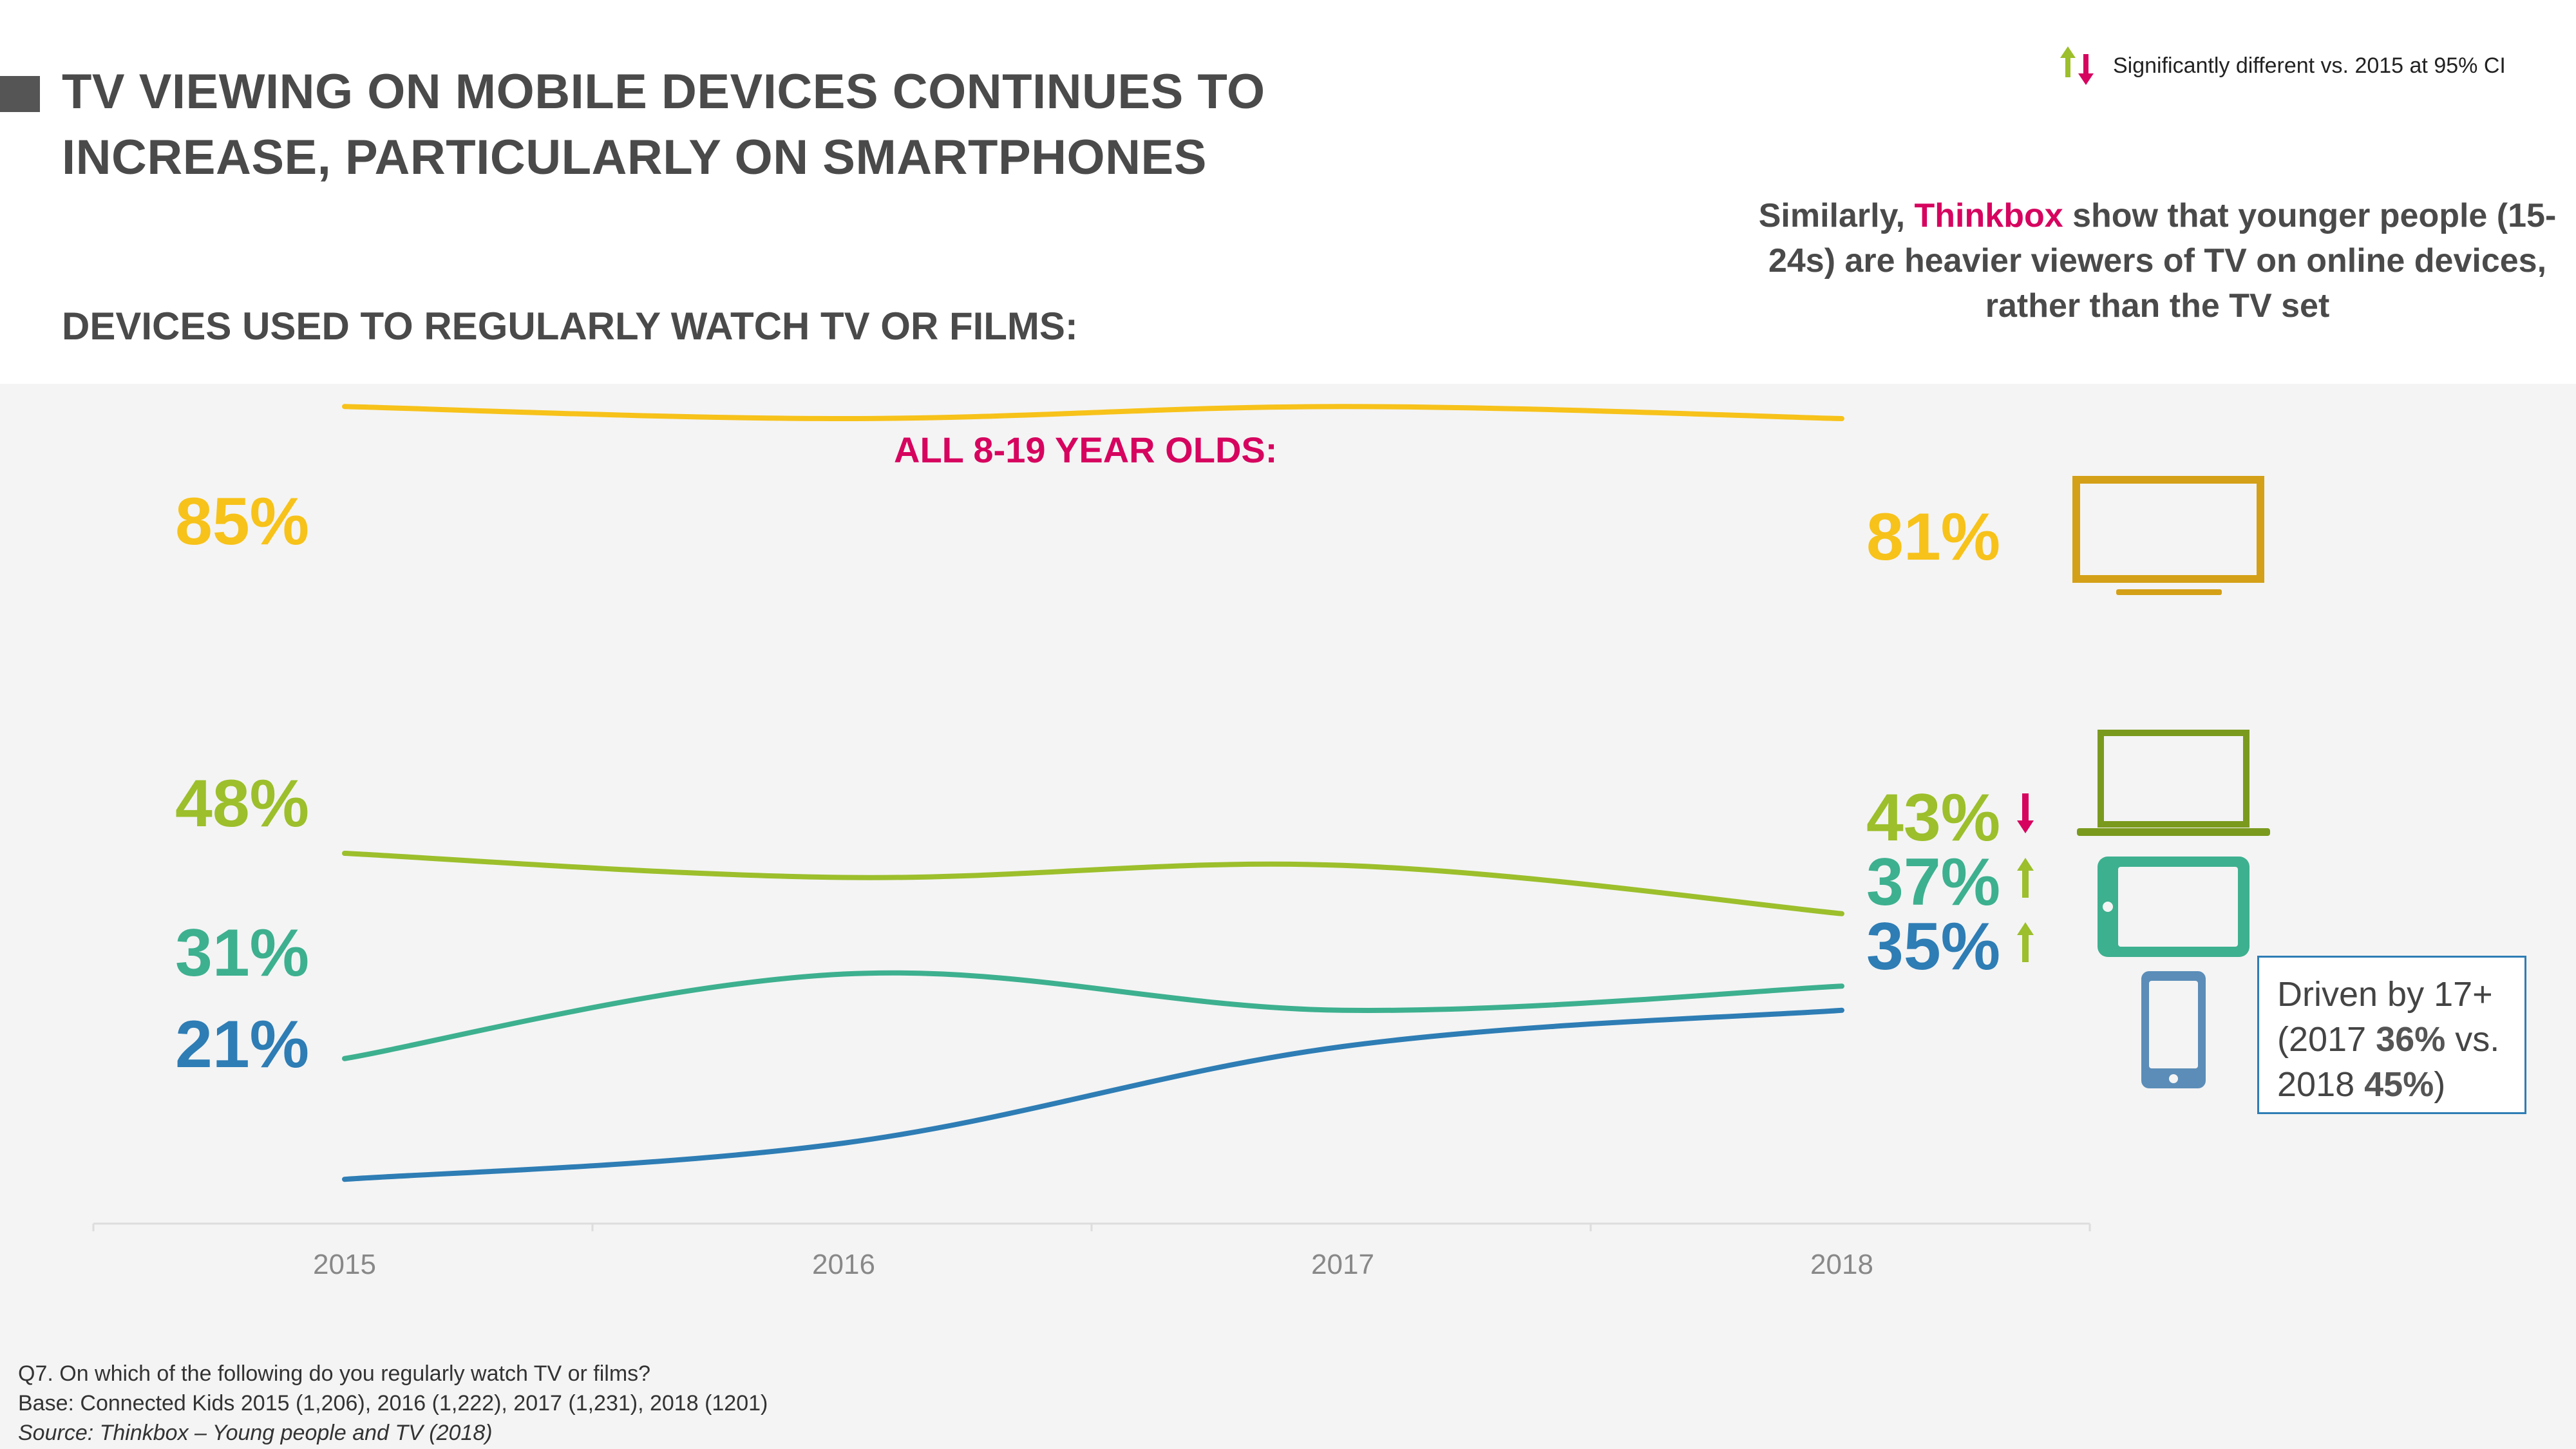 The height and width of the screenshot is (1449, 2576). Describe the element at coordinates (1093, 1094) in the screenshot. I see `smartphone-series-line` at that location.